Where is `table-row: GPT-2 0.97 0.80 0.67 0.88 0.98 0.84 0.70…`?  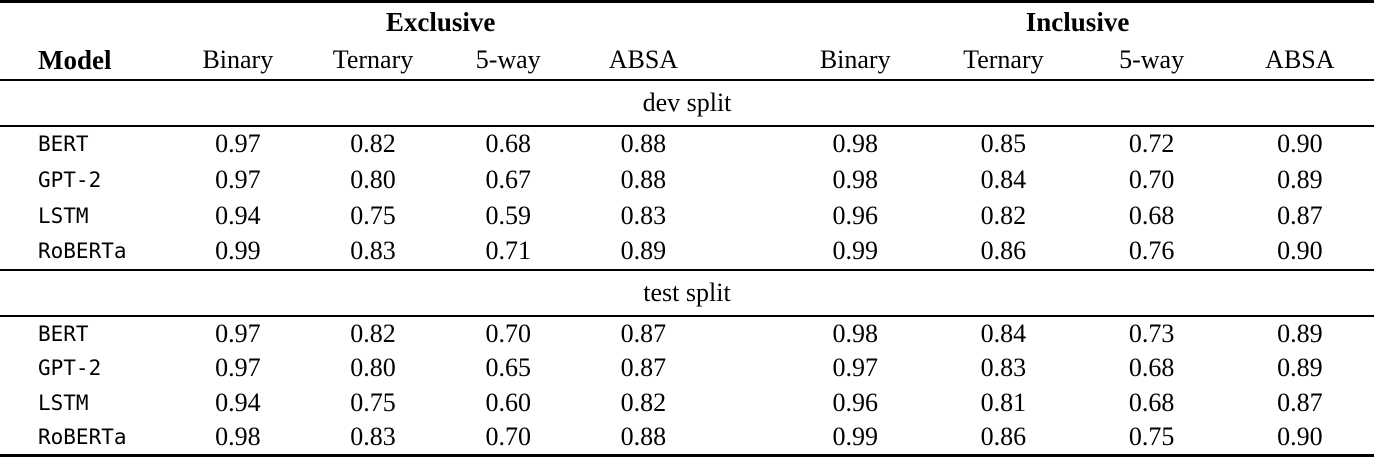 table-row: GPT-2 0.97 0.80 0.67 0.88 0.98 0.84 0.70… is located at coordinates (687, 180).